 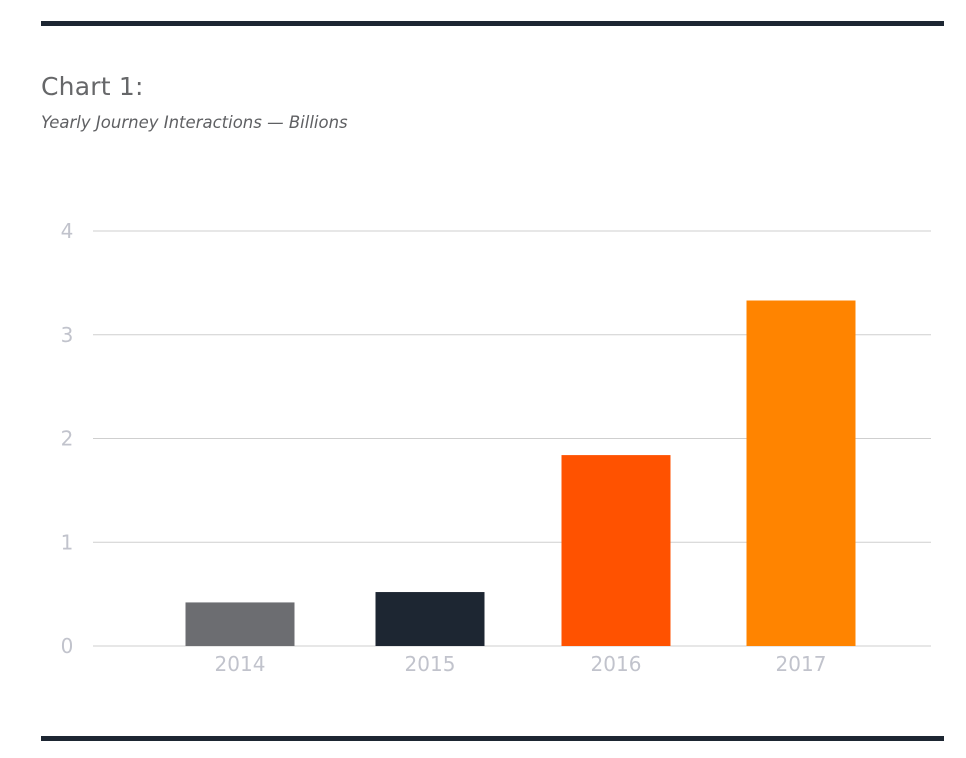 I want to click on y-tick-label: 4, so click(x=67, y=231).